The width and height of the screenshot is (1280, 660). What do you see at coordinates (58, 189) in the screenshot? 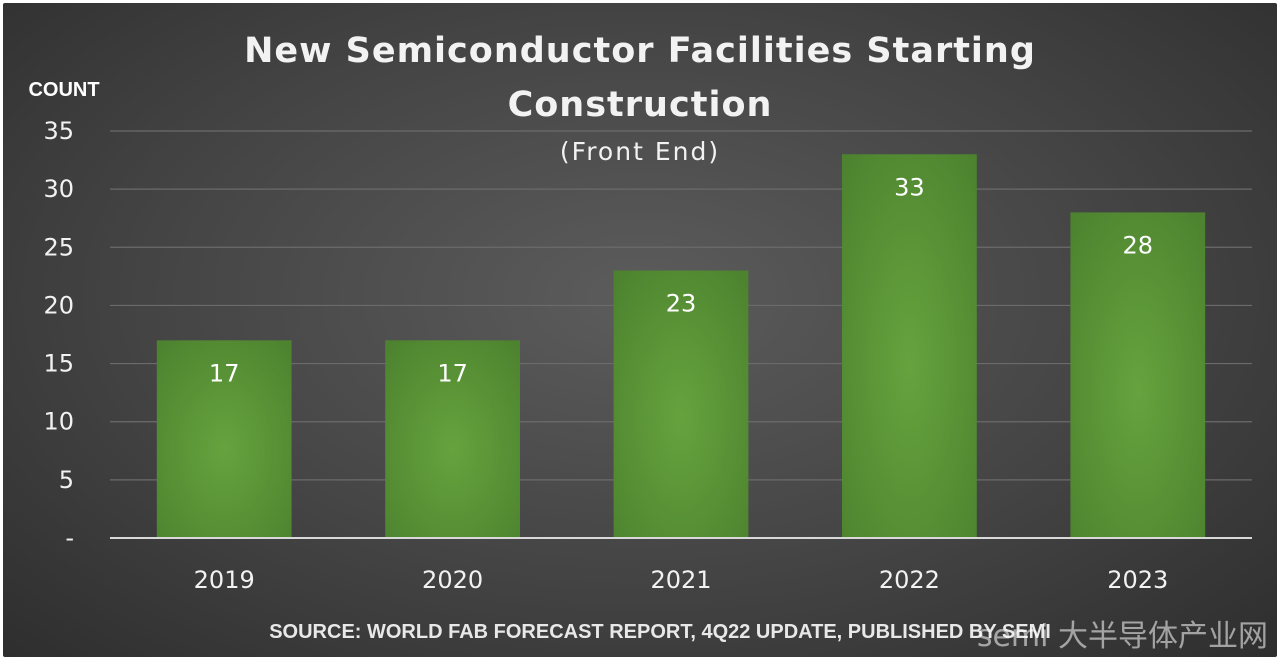
I see `y-tick-label: 30` at bounding box center [58, 189].